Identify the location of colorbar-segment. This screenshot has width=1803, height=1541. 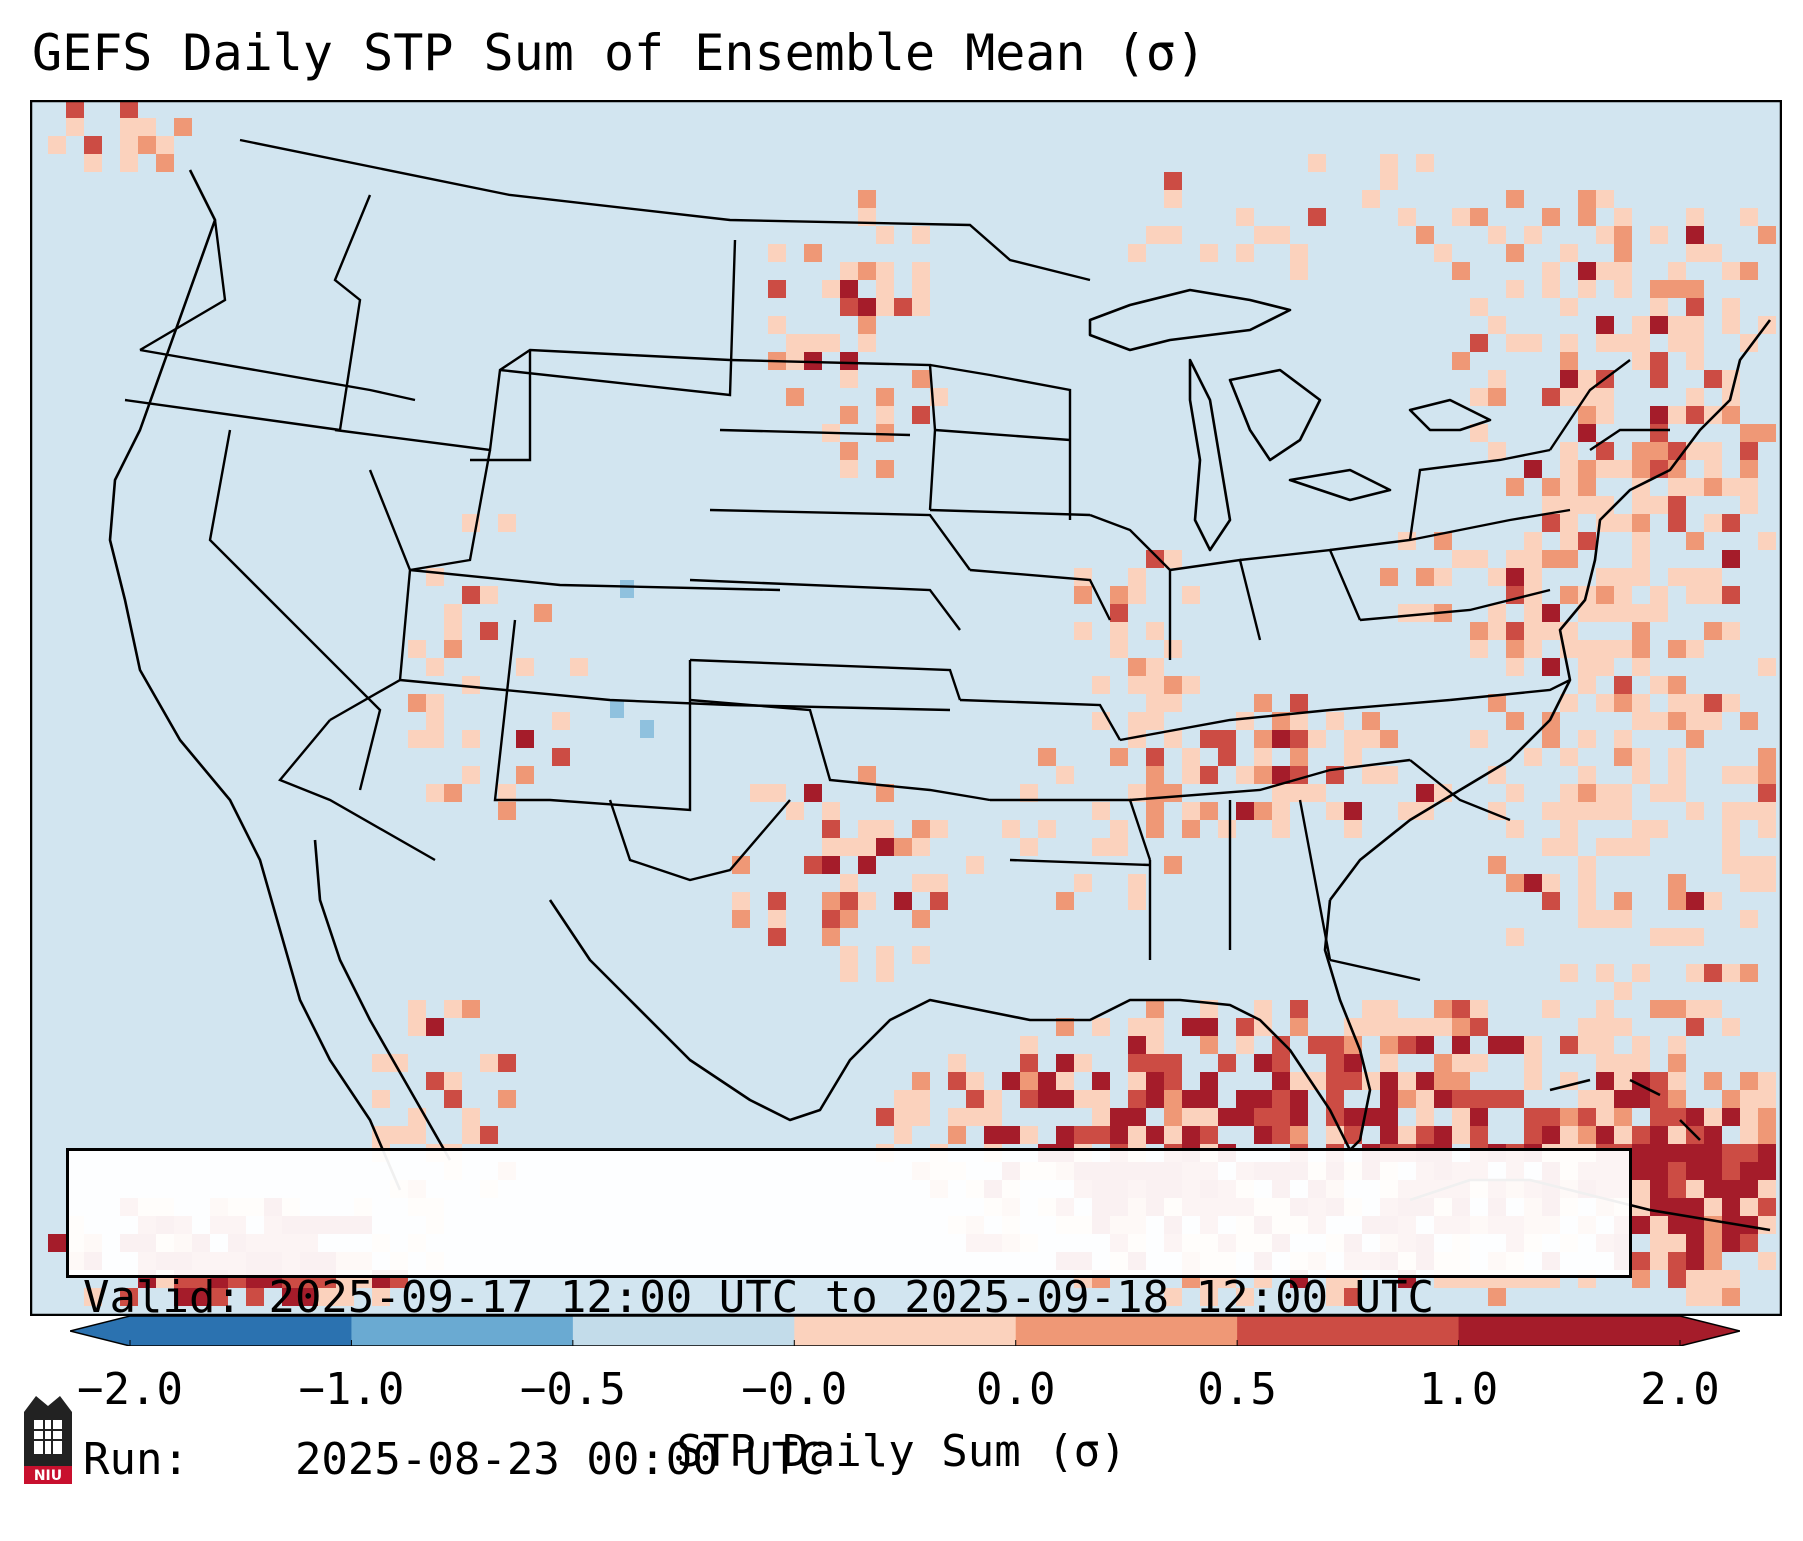
(683, 1331).